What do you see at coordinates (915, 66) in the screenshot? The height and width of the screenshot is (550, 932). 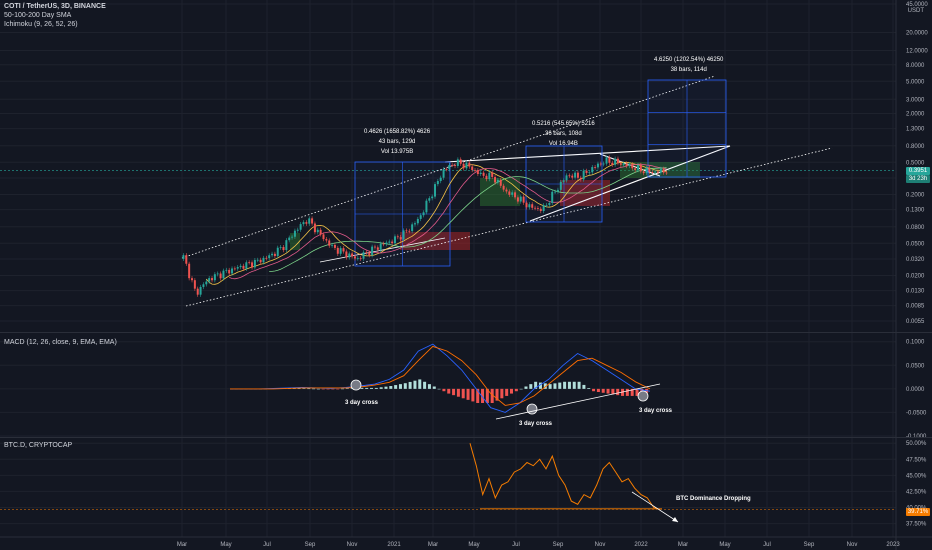 I see `price-tick-label: 8.0000` at bounding box center [915, 66].